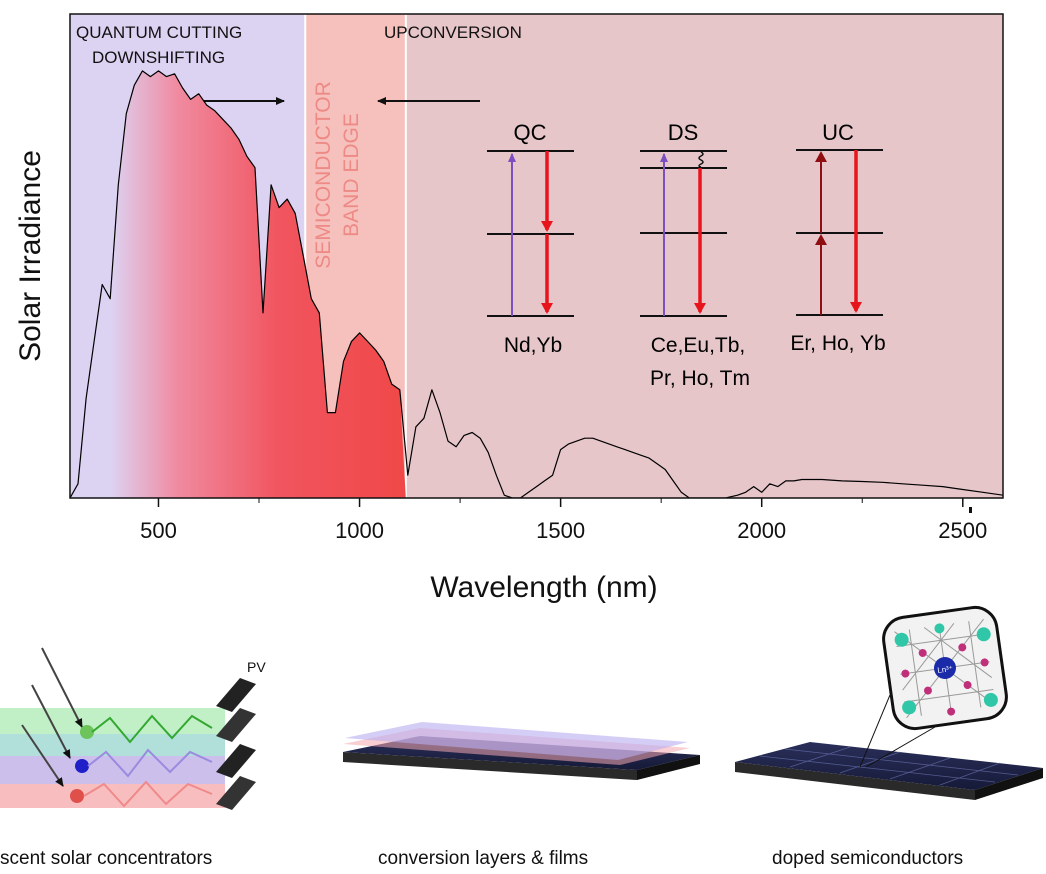 The image size is (1046, 874). What do you see at coordinates (158, 530) in the screenshot?
I see `x-tick-label: 500` at bounding box center [158, 530].